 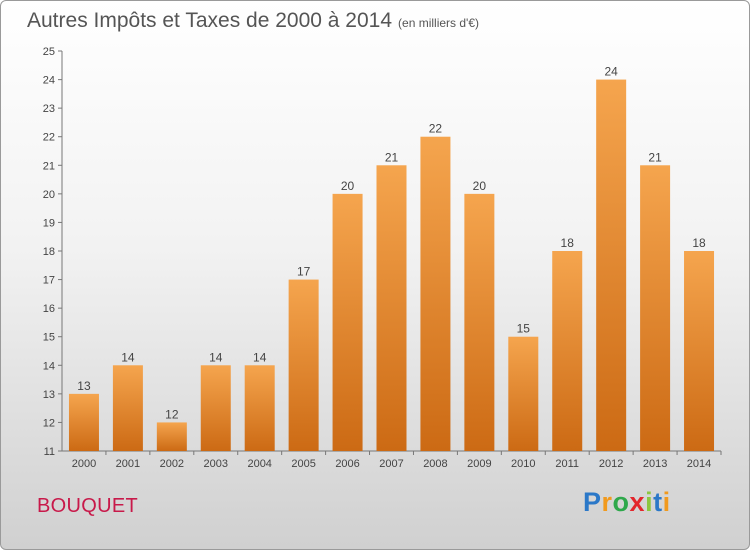 I want to click on x-tick-label: 2009, so click(x=479, y=464).